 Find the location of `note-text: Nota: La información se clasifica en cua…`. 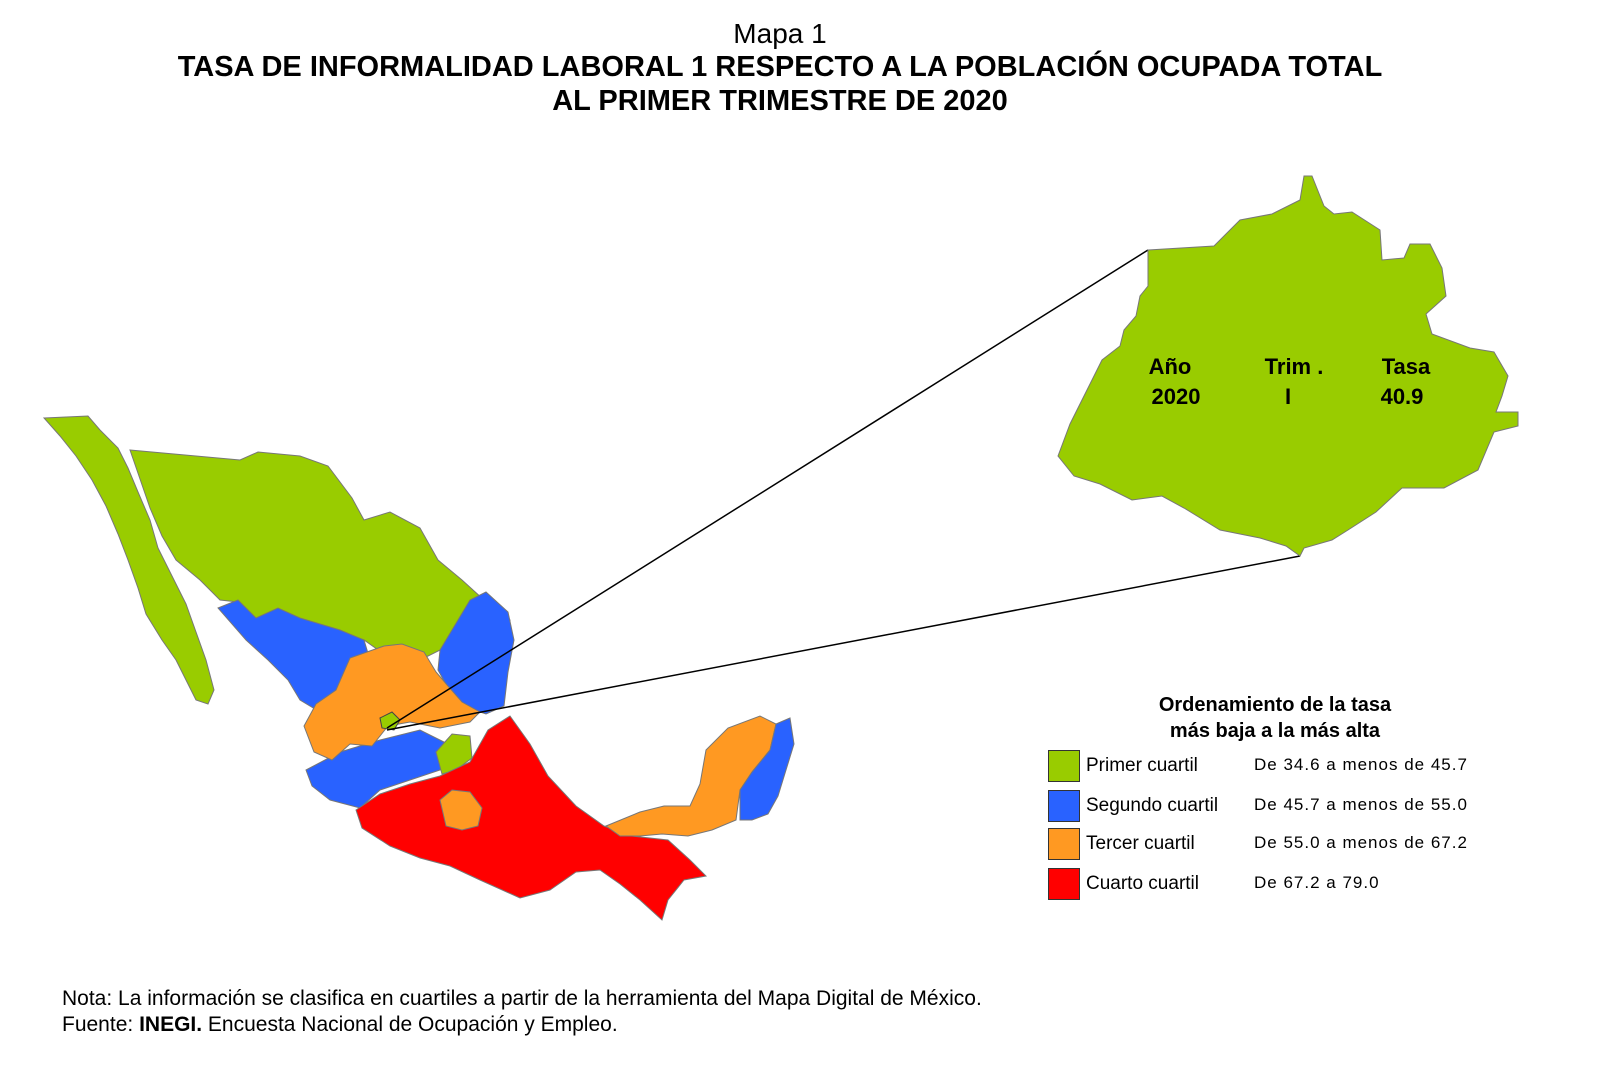

note-text: Nota: La información se clasifica en cua… is located at coordinates (522, 998).